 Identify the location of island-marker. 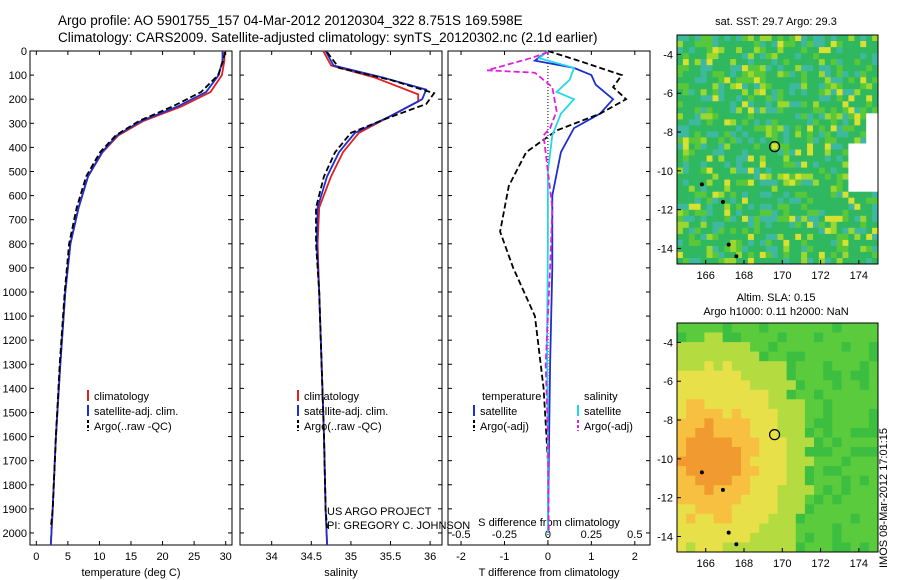
(736, 256).